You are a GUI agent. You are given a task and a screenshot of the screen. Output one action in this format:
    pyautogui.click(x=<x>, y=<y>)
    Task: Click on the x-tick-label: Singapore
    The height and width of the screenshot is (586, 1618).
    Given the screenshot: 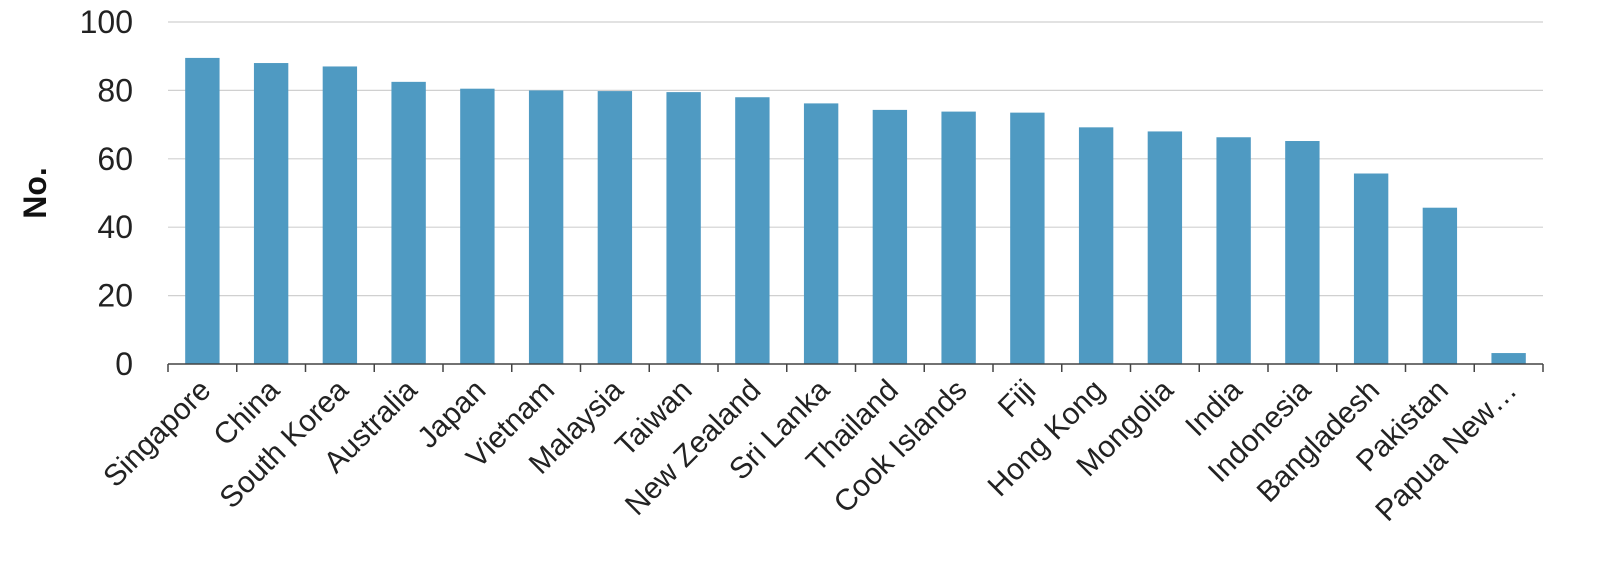 What is the action you would take?
    pyautogui.click(x=157, y=434)
    